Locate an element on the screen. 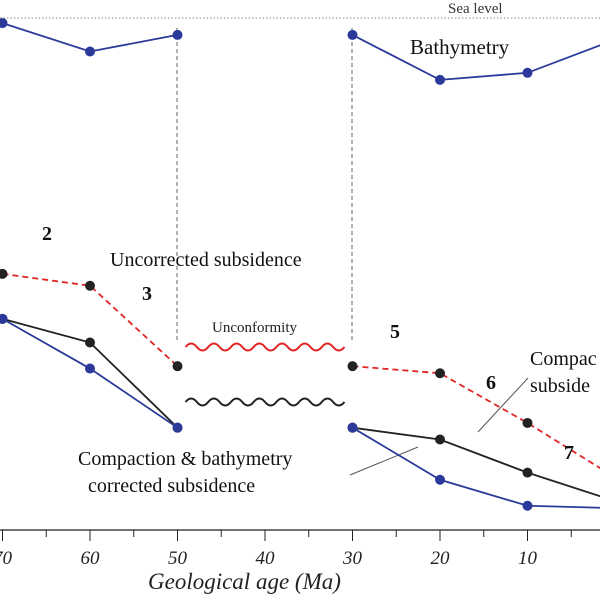 The width and height of the screenshot is (600, 600). sea-level-label: Sea level is located at coordinates (475, 9).